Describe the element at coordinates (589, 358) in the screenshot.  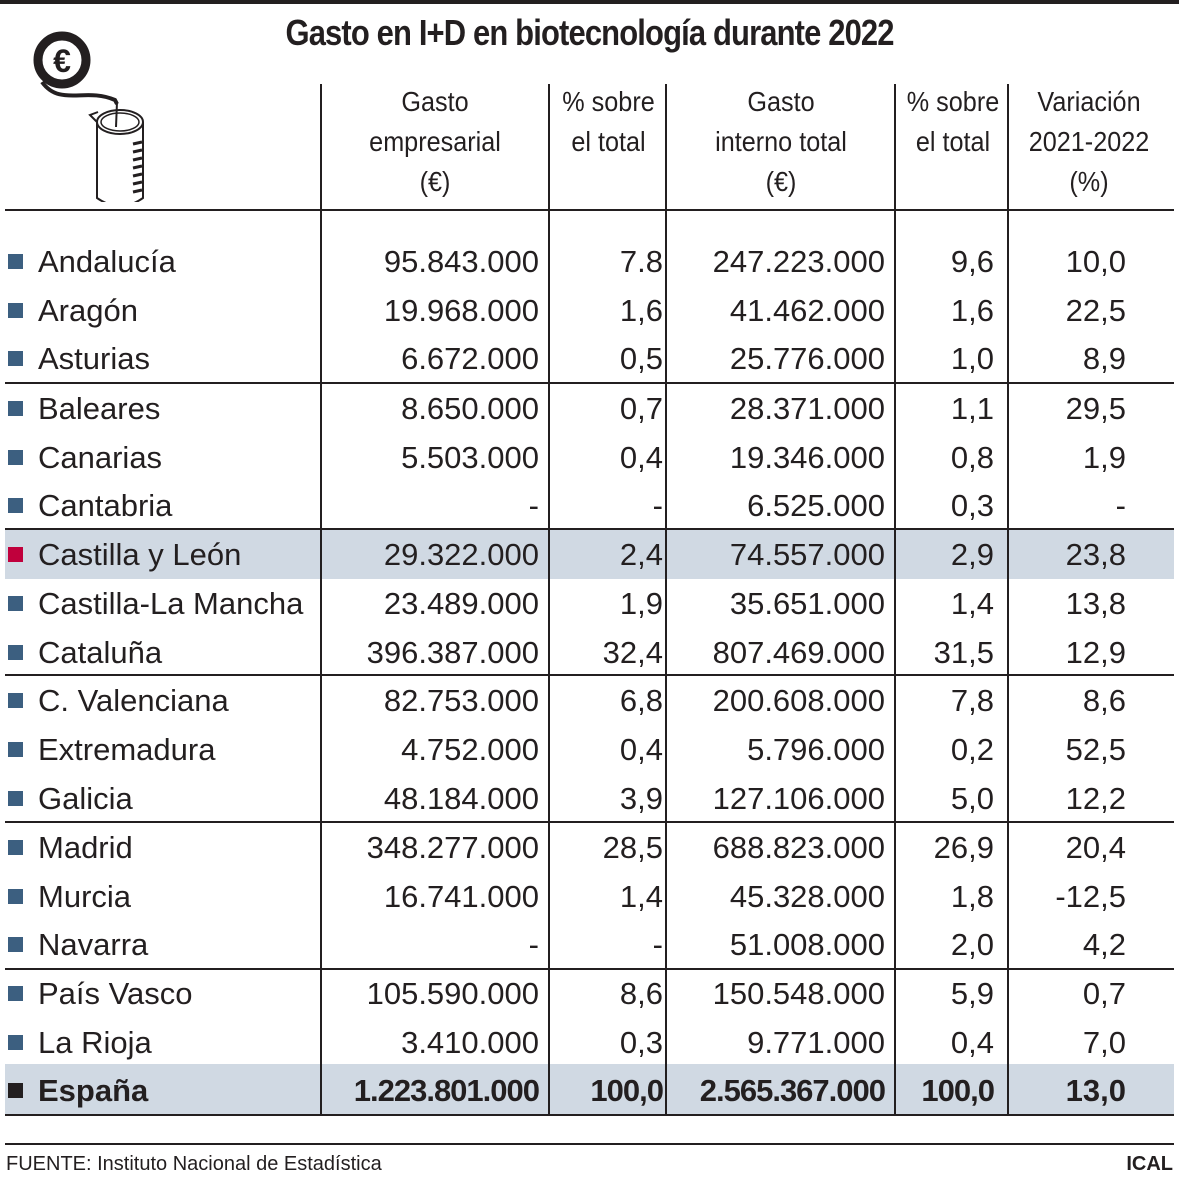
I see `table-row: Asturias 6.672.000 0,5 25.776.000 1,0 8,9` at that location.